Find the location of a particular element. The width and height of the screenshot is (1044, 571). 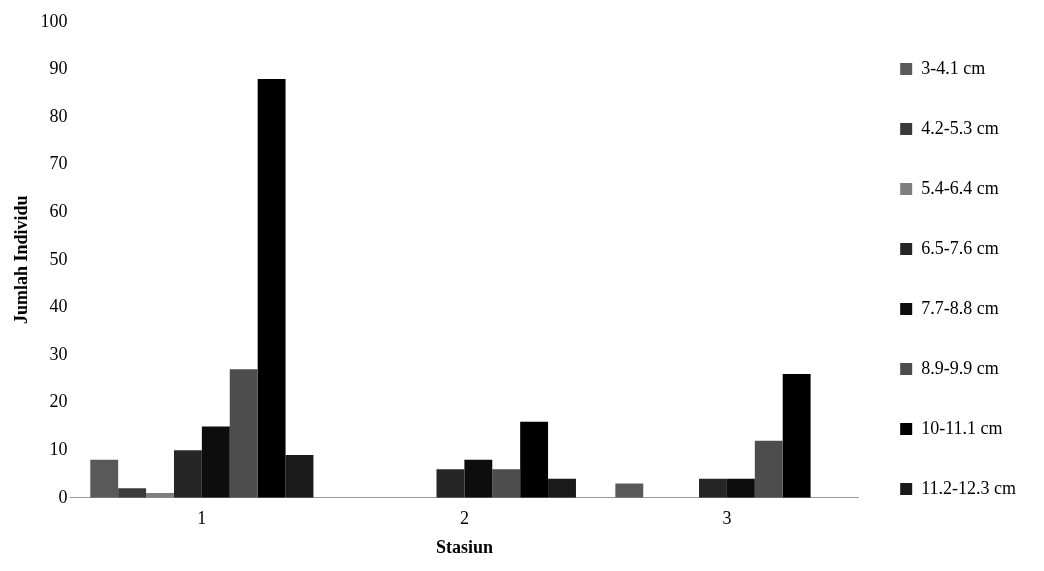

y-axis-title: Jumlah Individu is located at coordinates (21, 260).